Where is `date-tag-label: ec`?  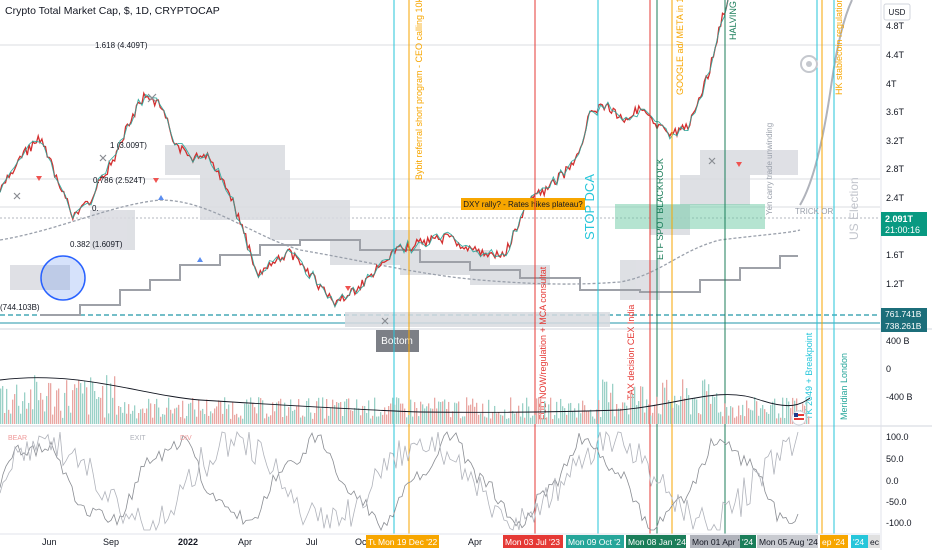
date-tag-label: ec is located at coordinates (875, 542).